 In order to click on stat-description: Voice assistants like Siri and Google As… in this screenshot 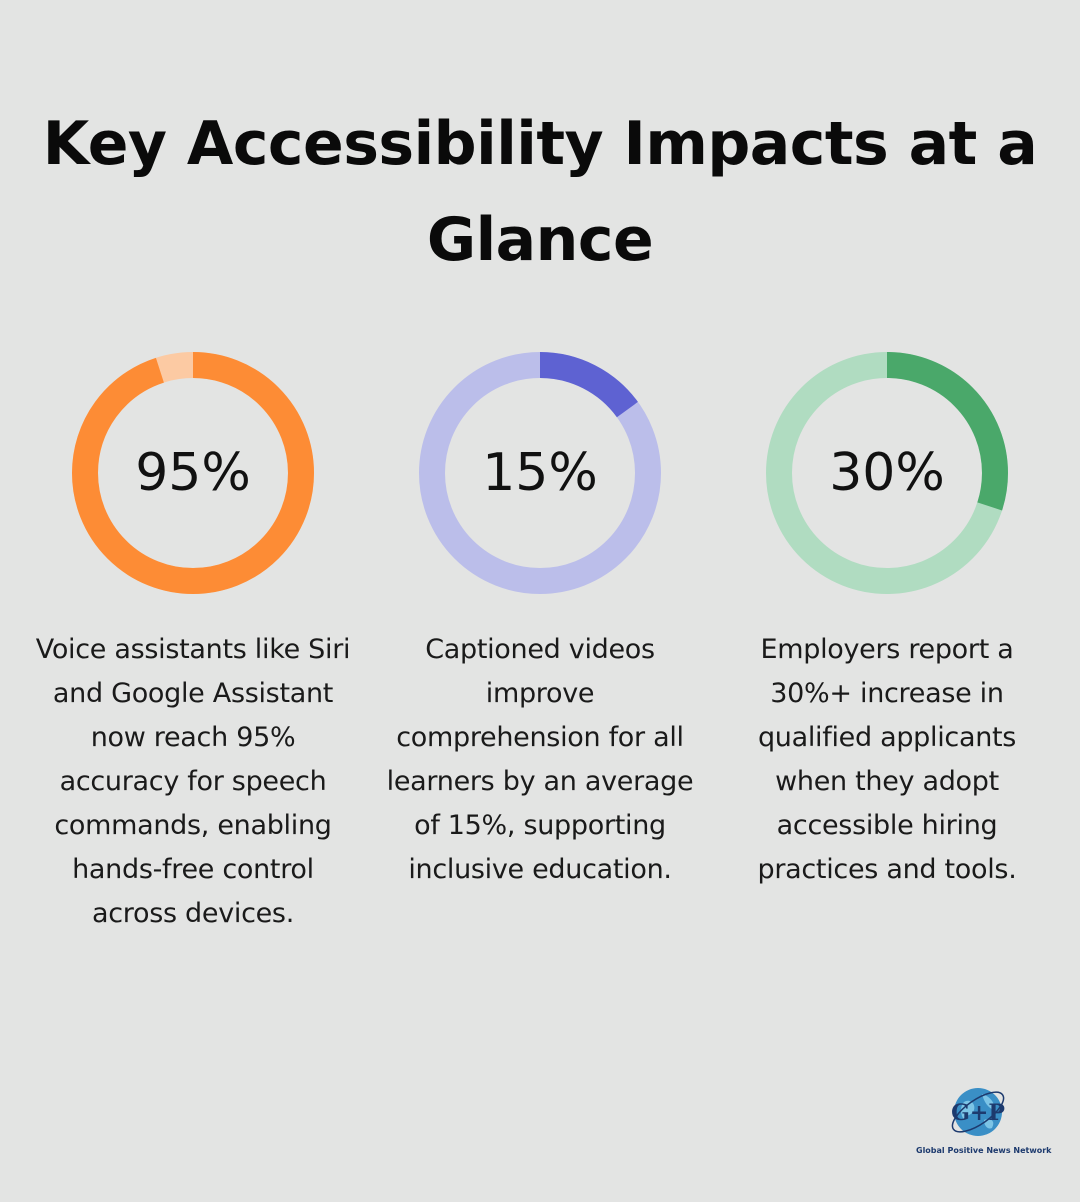, I will do `click(193, 781)`.